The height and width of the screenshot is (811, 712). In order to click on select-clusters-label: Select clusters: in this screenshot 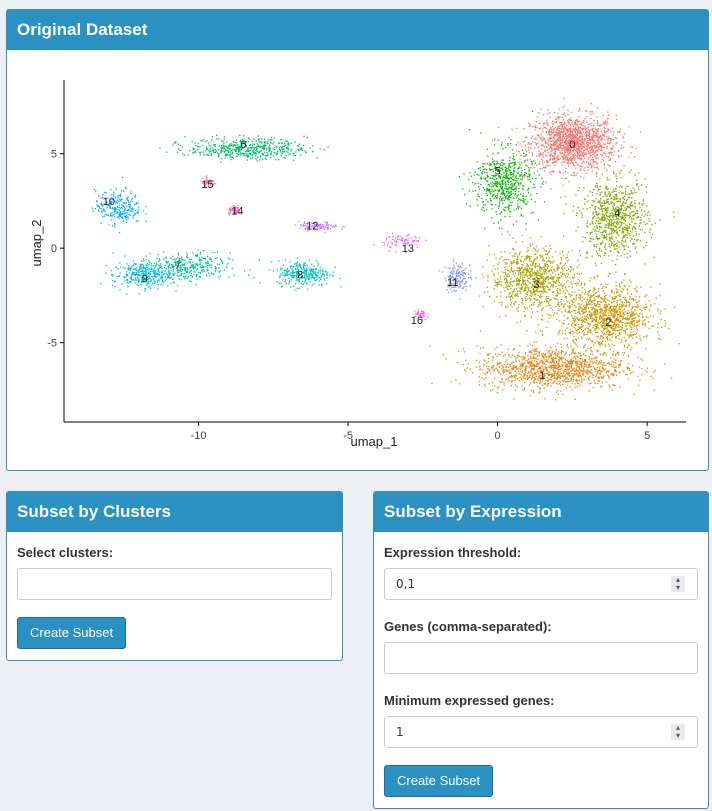, I will do `click(65, 552)`.